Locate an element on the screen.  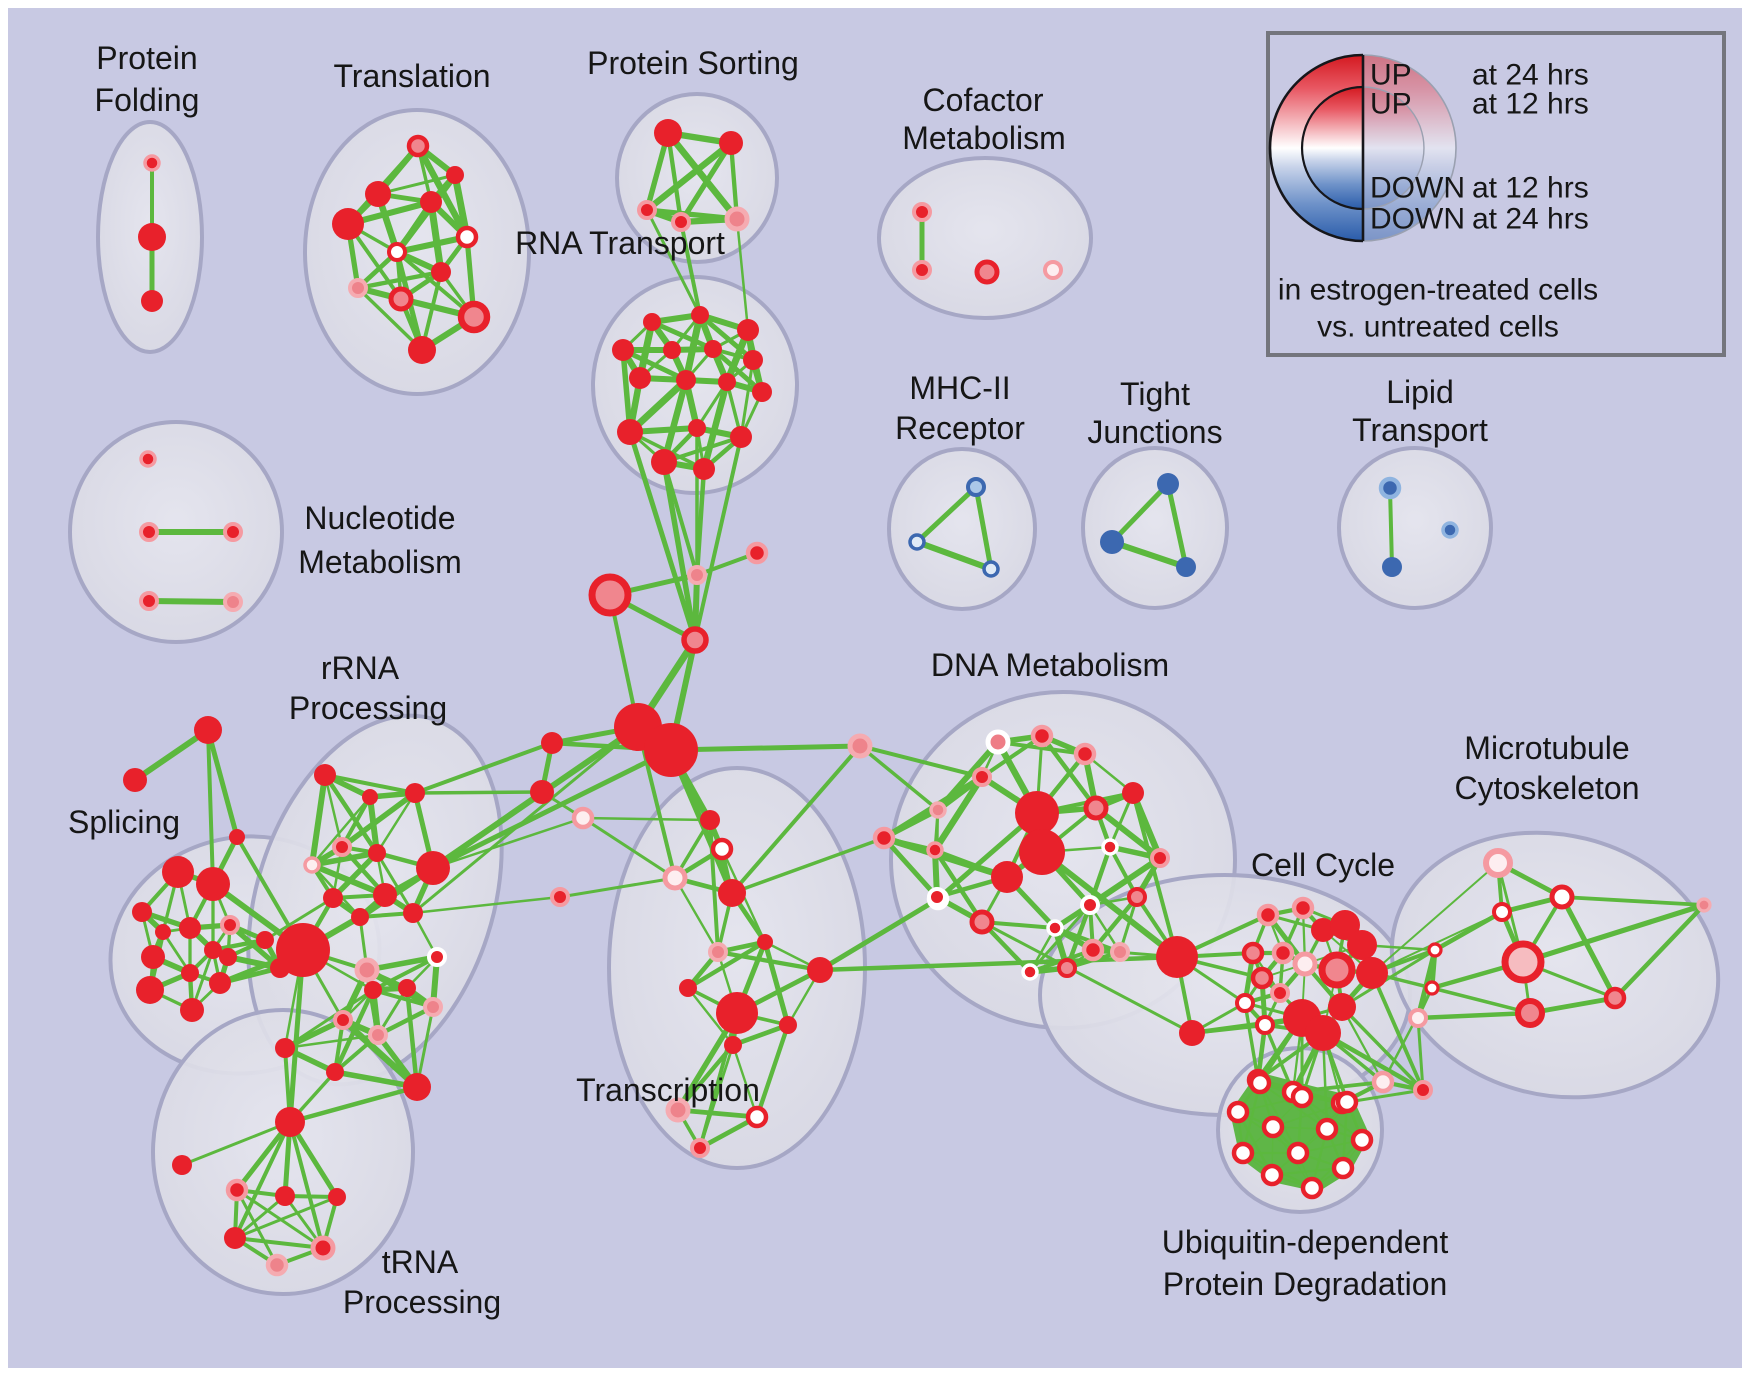
legend-inner-arc-right is located at coordinates (1393, 148).